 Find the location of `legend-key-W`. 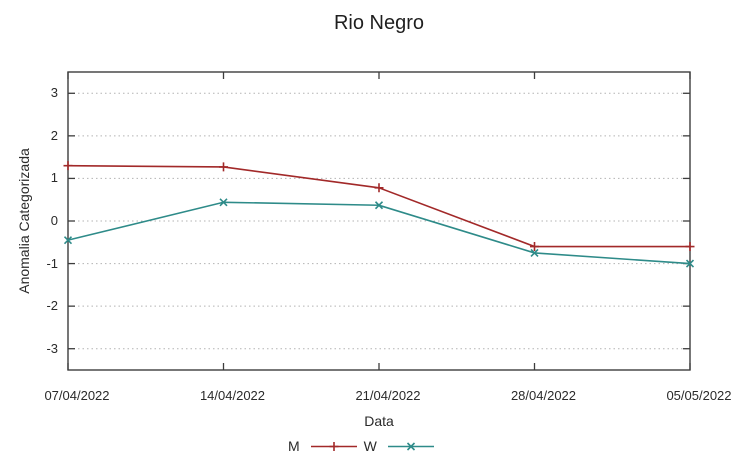

legend-key-W is located at coordinates (410, 446).